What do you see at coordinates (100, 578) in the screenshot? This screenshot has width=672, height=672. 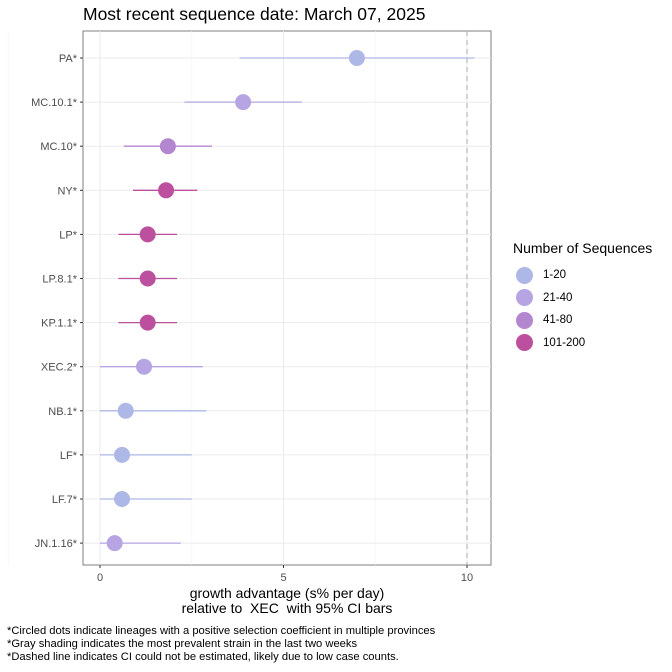 I see `x-tick-label: 0` at bounding box center [100, 578].